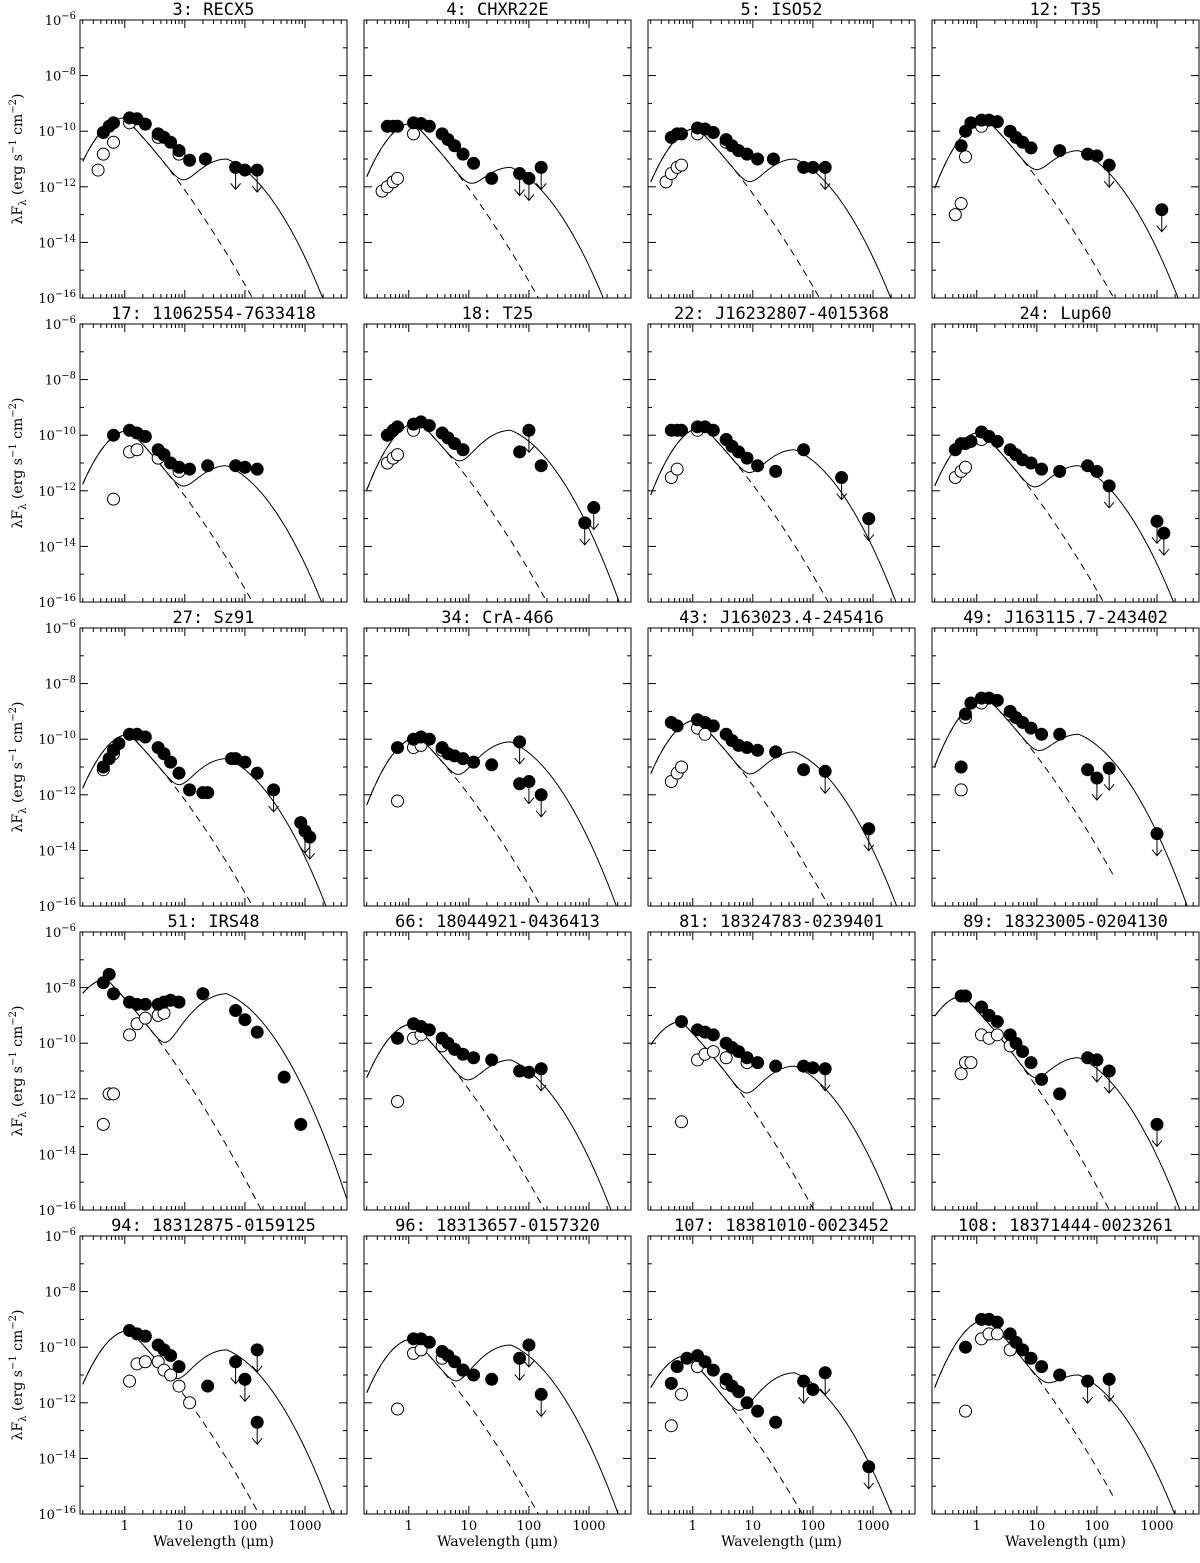  Describe the element at coordinates (245, 1526) in the screenshot. I see `x-tick-label: 100` at that location.